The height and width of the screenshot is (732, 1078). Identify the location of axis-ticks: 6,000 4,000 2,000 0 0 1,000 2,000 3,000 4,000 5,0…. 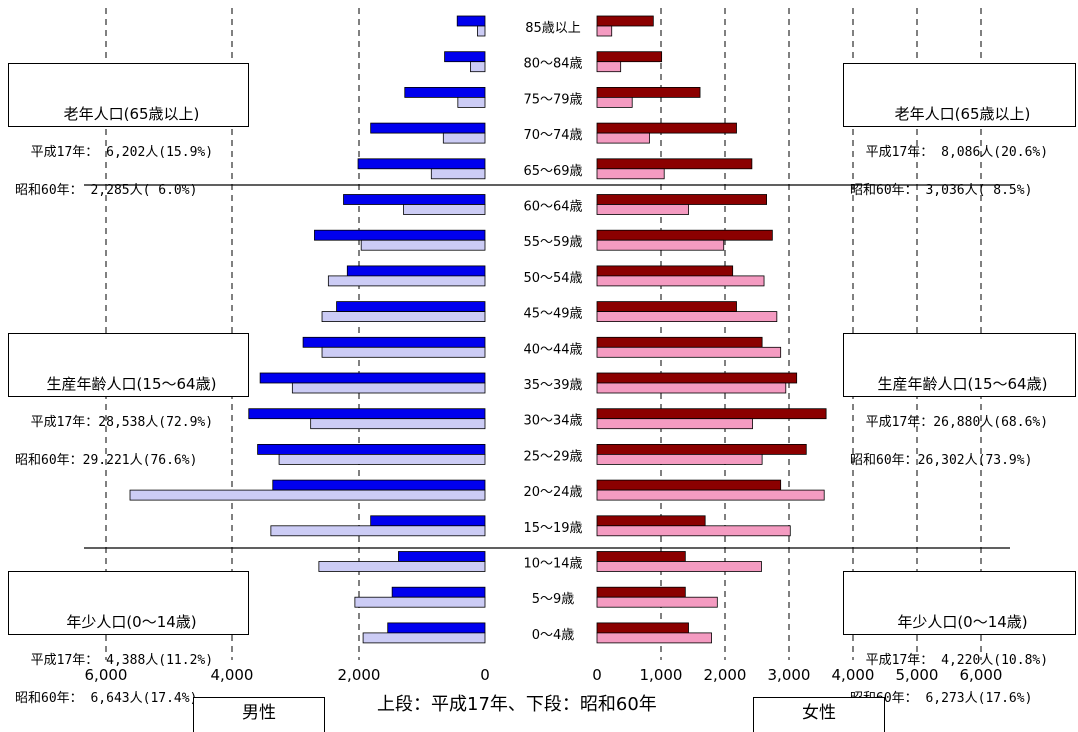
(544, 675).